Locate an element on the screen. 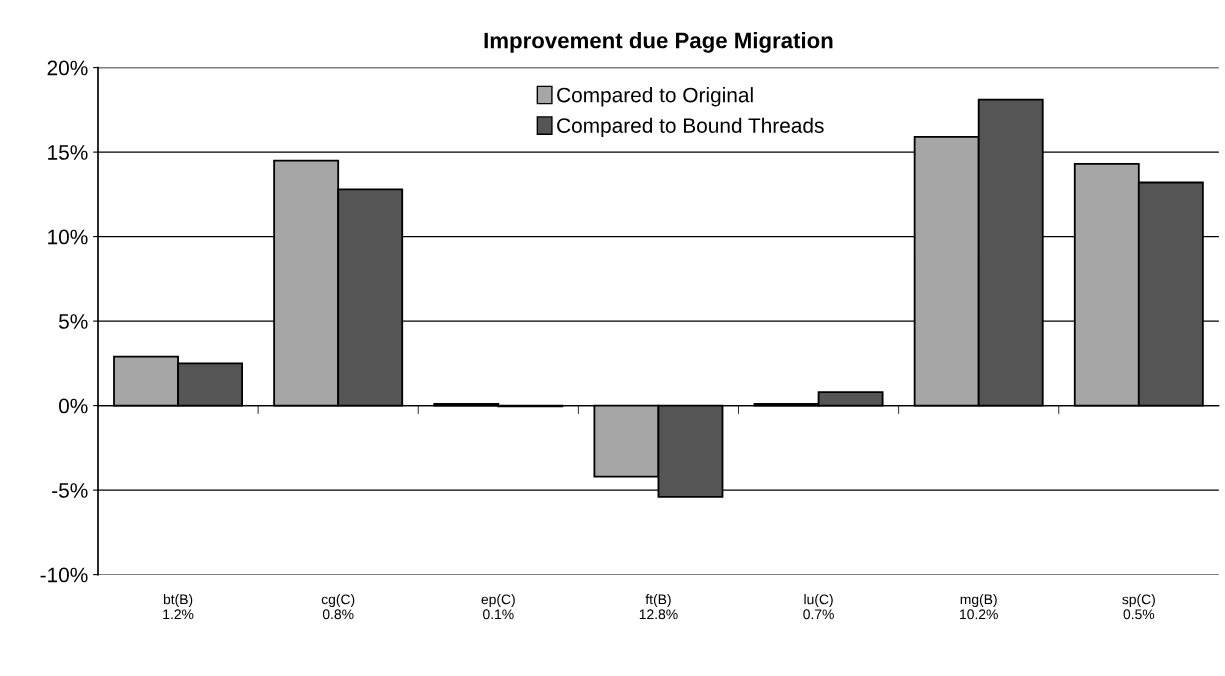 The width and height of the screenshot is (1225, 676). y-tick-label: -10% is located at coordinates (64, 575).